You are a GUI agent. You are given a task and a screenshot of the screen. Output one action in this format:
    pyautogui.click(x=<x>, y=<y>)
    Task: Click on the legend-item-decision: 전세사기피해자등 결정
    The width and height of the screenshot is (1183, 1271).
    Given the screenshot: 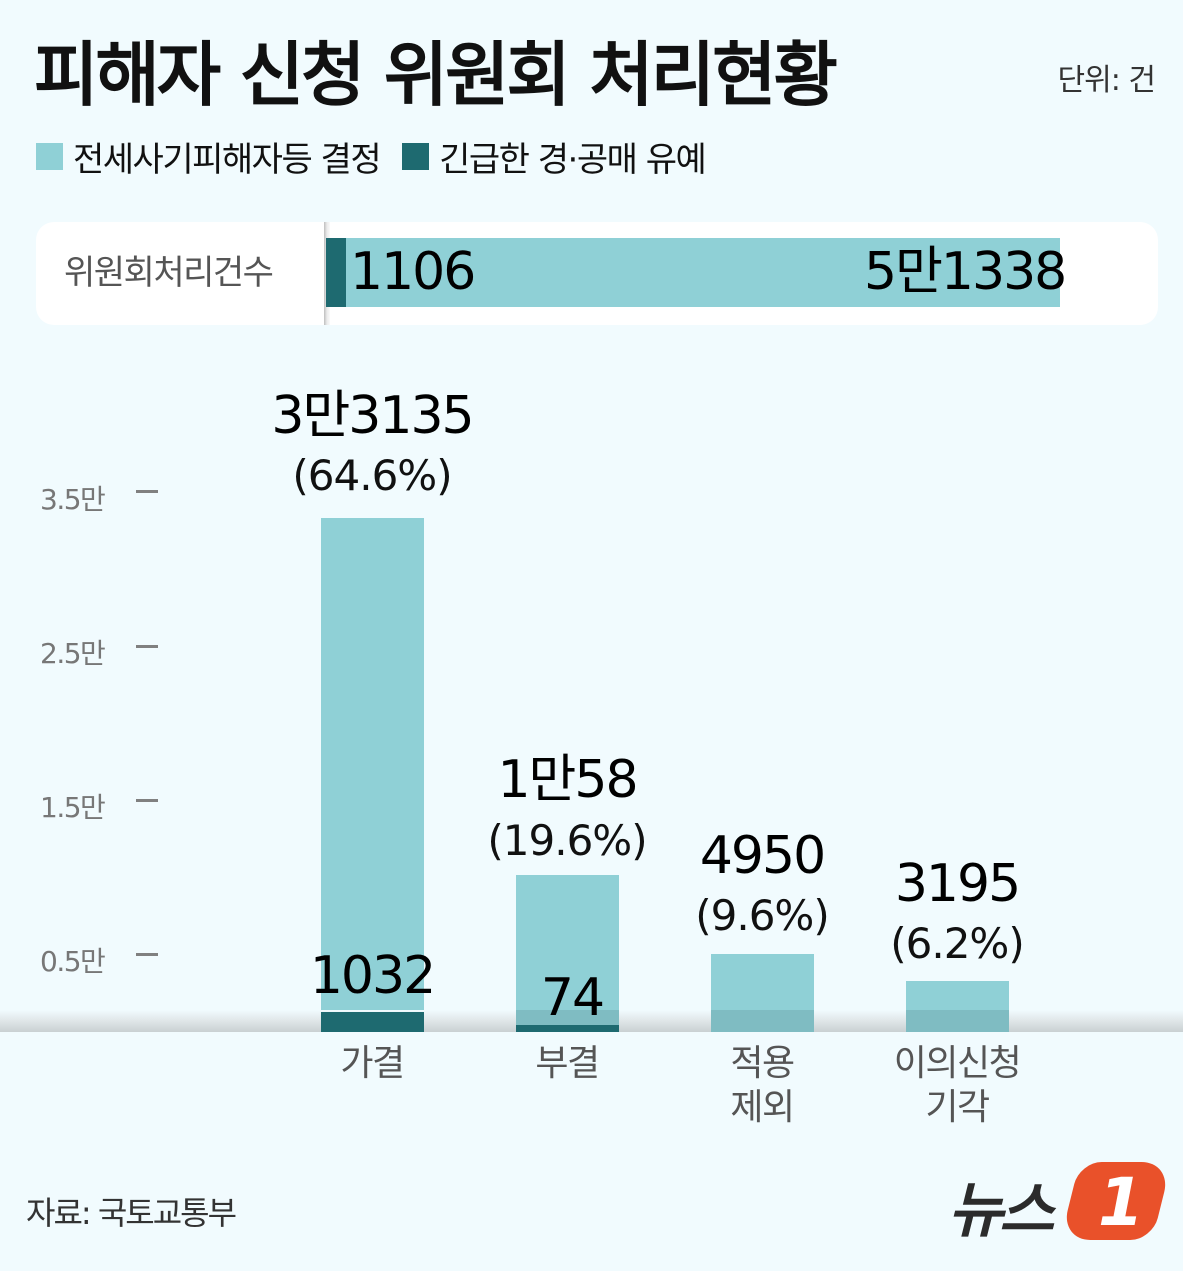 What is the action you would take?
    pyautogui.click(x=209, y=156)
    